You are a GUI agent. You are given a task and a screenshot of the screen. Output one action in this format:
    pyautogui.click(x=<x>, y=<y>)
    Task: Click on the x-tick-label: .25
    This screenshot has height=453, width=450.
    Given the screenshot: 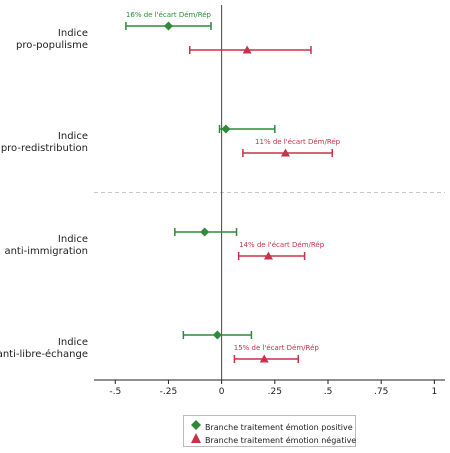 What is the action you would take?
    pyautogui.click(x=275, y=392)
    